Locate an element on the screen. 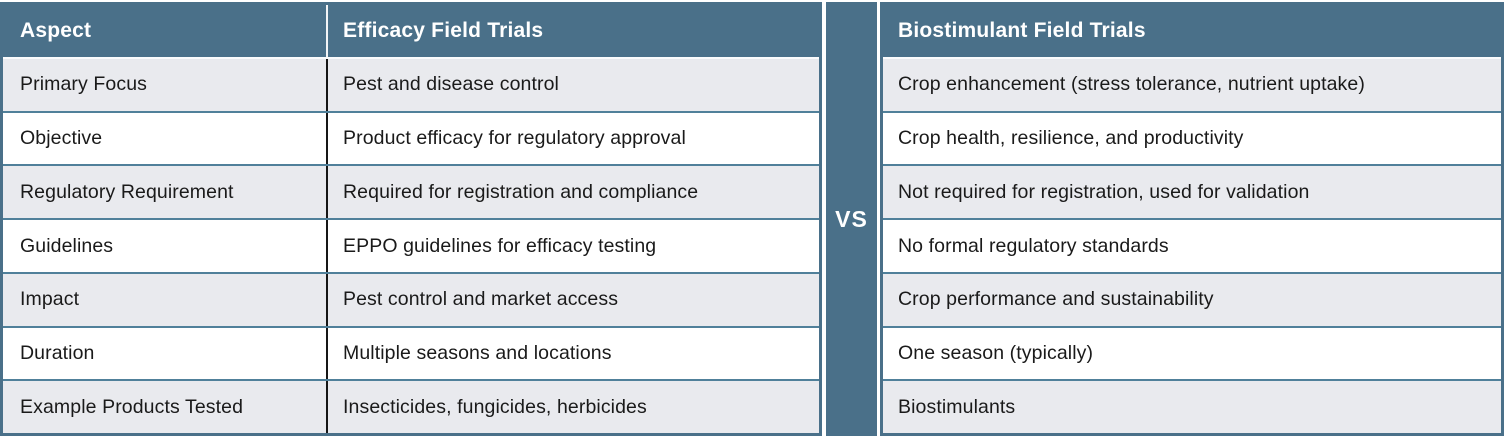 This screenshot has height=441, width=1504. table-row: Duration Multiple seasons and locations is located at coordinates (411, 352).